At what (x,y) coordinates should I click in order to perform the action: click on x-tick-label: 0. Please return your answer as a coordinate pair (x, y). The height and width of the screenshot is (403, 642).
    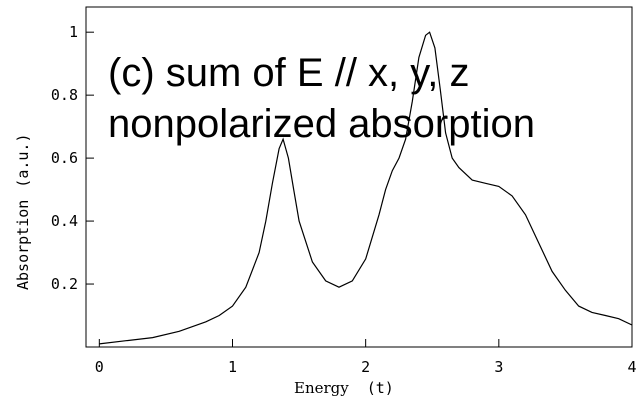
    Looking at the image, I should click on (99, 367).